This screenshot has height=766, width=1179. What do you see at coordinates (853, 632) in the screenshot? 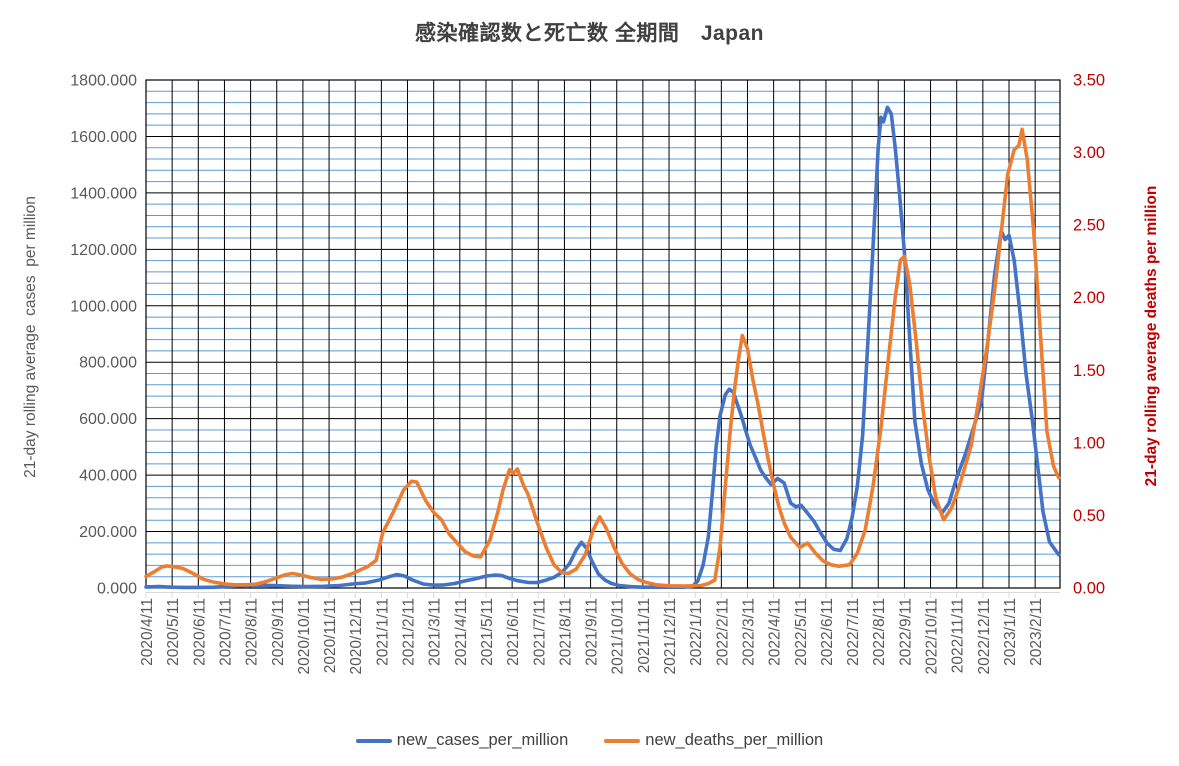
I see `x-tick-label: 2022/7/11` at bounding box center [853, 632].